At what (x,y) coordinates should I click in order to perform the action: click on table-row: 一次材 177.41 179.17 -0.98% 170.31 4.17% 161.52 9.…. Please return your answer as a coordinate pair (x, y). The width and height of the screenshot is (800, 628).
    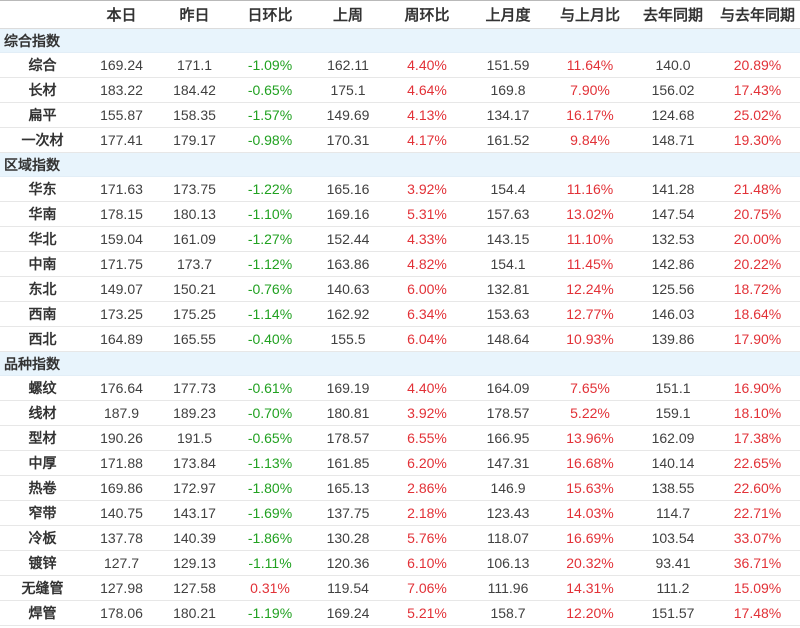
    Looking at the image, I should click on (400, 140).